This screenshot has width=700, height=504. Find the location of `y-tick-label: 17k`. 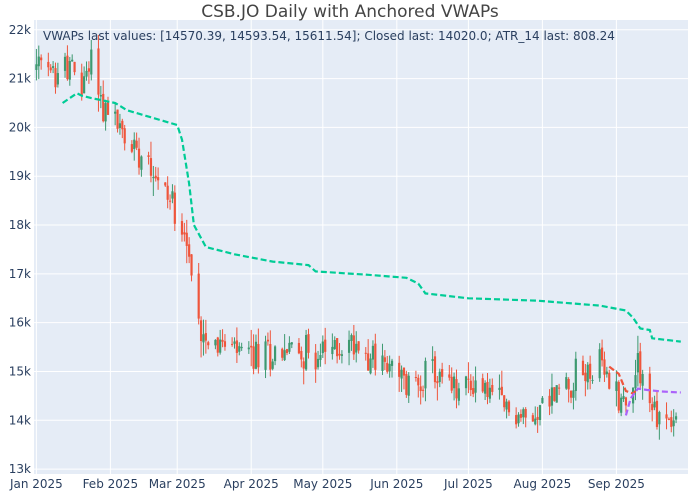

y-tick-label: 17k is located at coordinates (20, 274).